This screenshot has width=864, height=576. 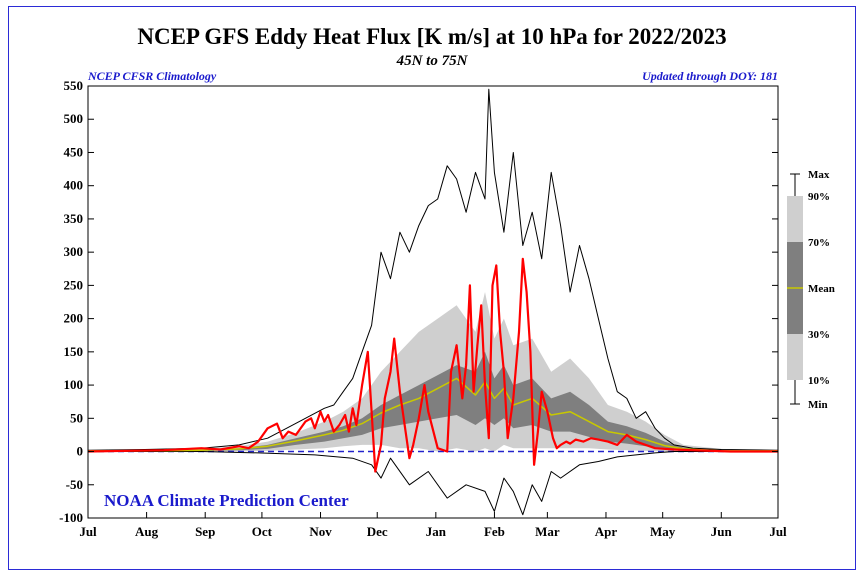 What do you see at coordinates (226, 500) in the screenshot?
I see `watermark: NOAA Climate Prediction Center` at bounding box center [226, 500].